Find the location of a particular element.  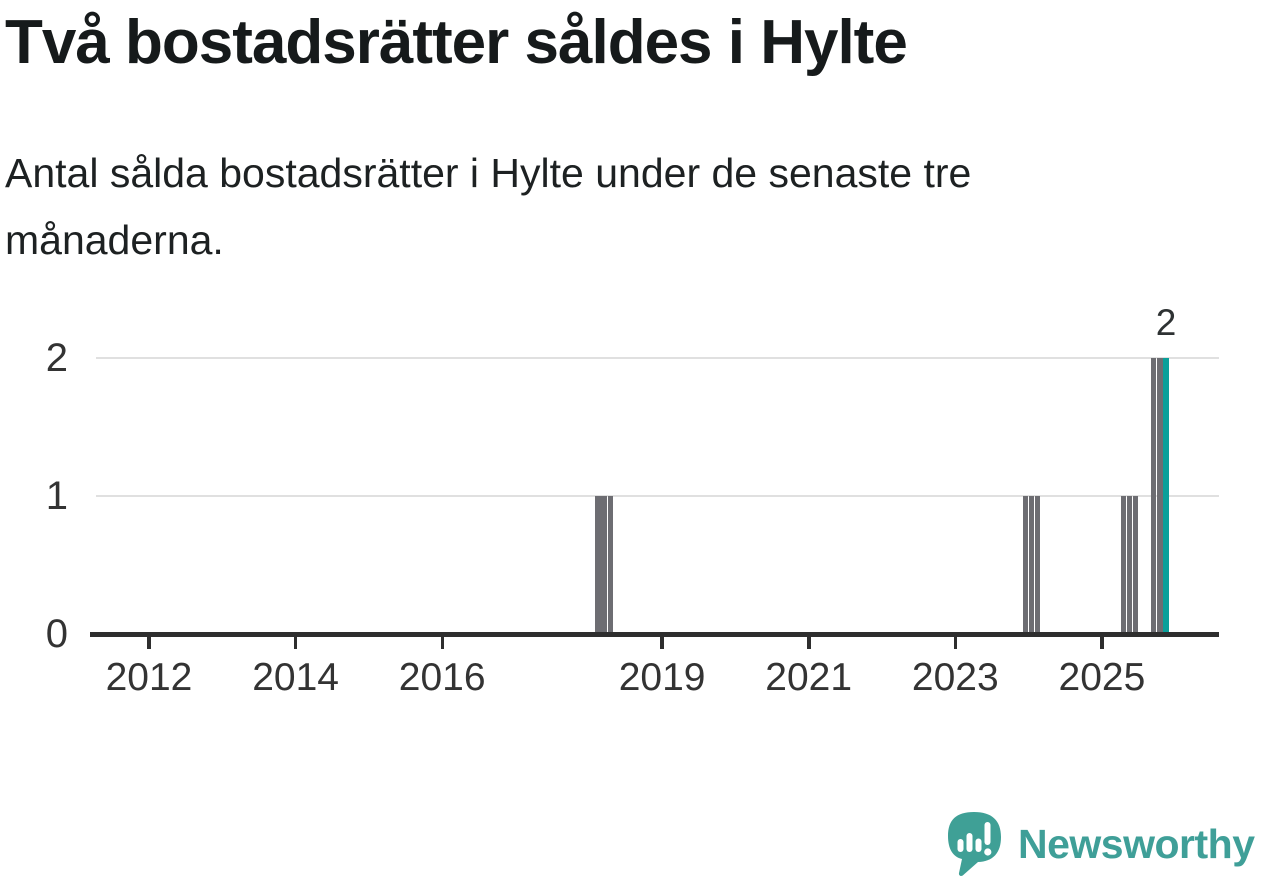

gridline-y2 is located at coordinates (657, 358).